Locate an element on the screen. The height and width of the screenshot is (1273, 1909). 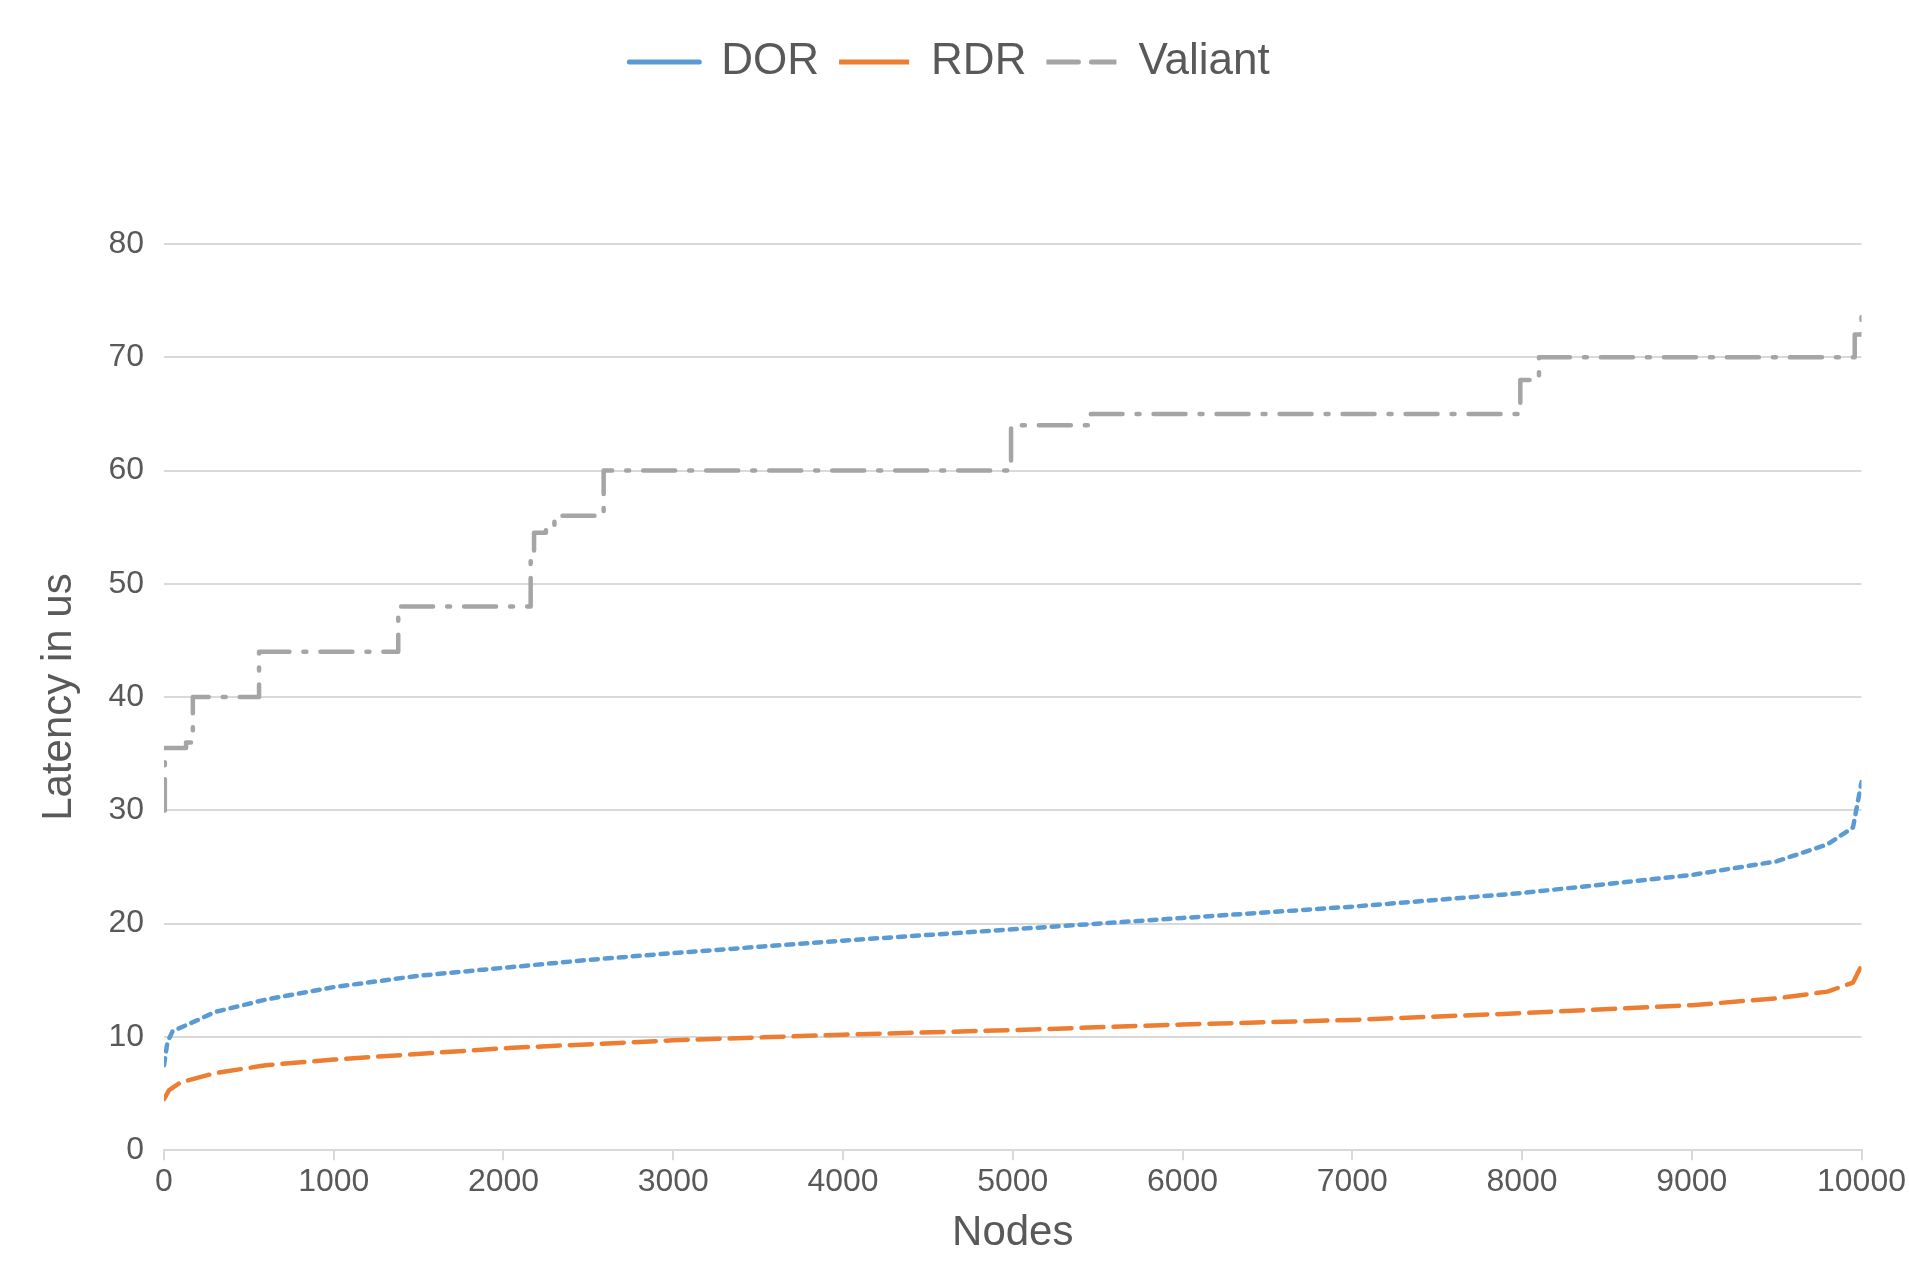
y-tick-label: 30 is located at coordinates (126, 808).